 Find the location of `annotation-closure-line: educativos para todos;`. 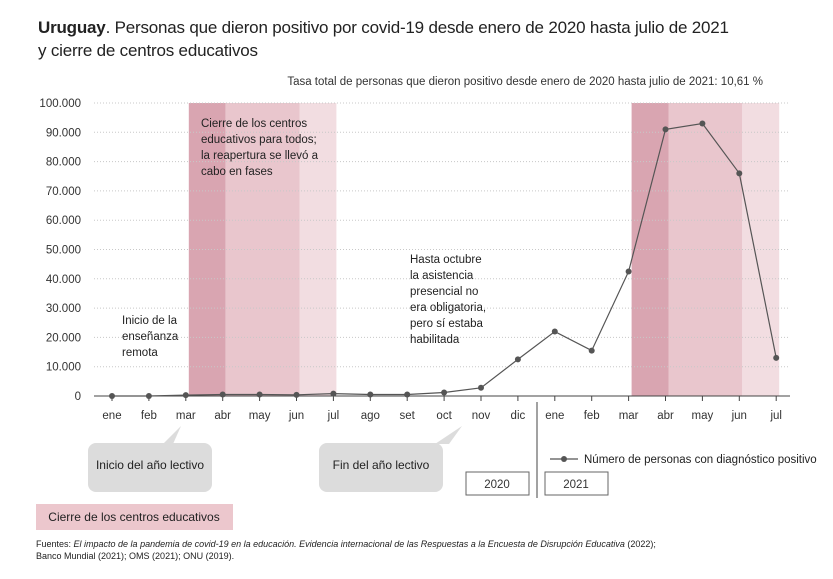

annotation-closure-line: educativos para todos; is located at coordinates (259, 140).